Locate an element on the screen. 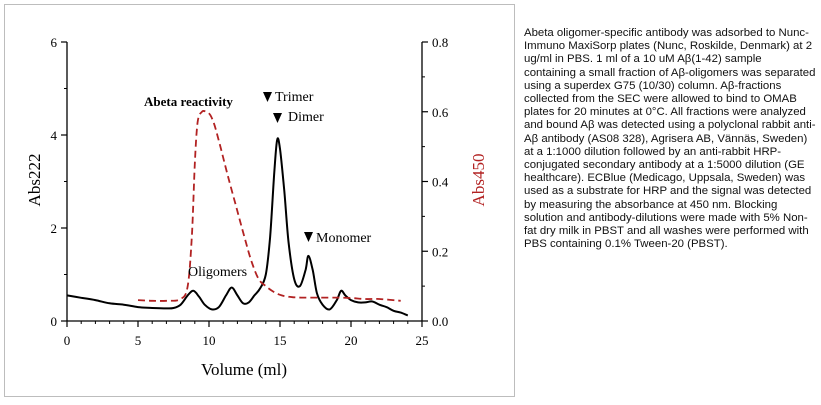 The image size is (821, 405). x-tick-label: 0 is located at coordinates (67, 340).